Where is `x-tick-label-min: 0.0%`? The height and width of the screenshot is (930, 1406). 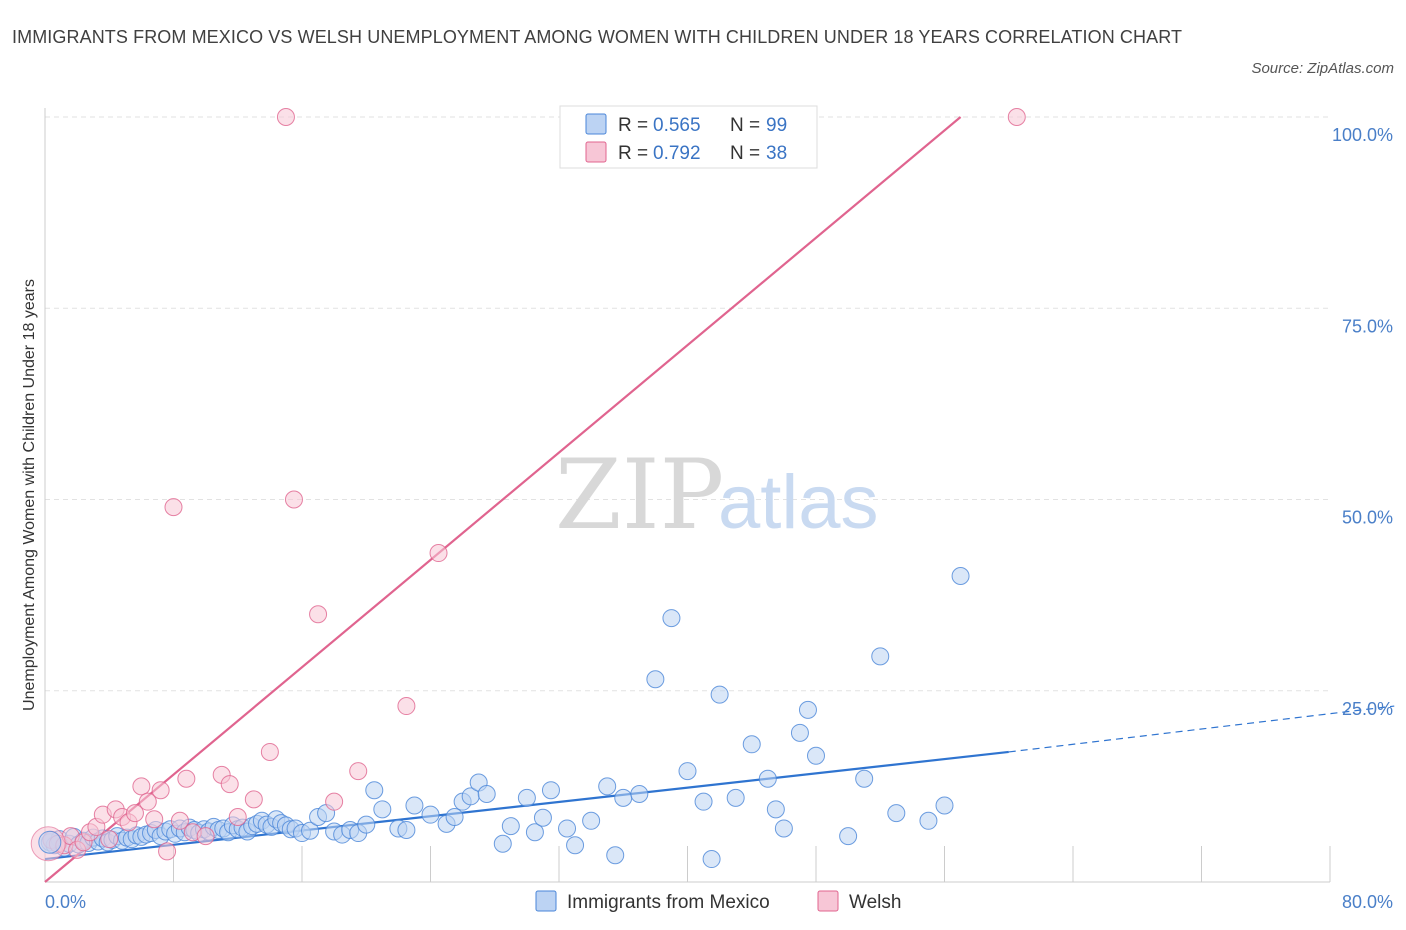 x-tick-label-min: 0.0% is located at coordinates (65, 902).